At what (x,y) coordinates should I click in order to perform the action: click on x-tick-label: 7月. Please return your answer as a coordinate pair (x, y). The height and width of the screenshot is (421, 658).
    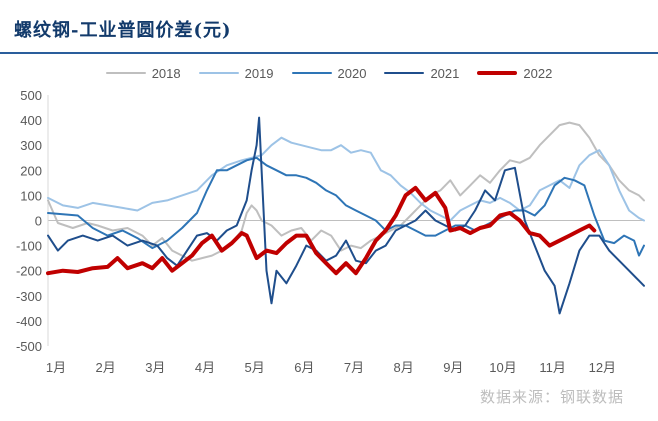
    Looking at the image, I should click on (354, 367).